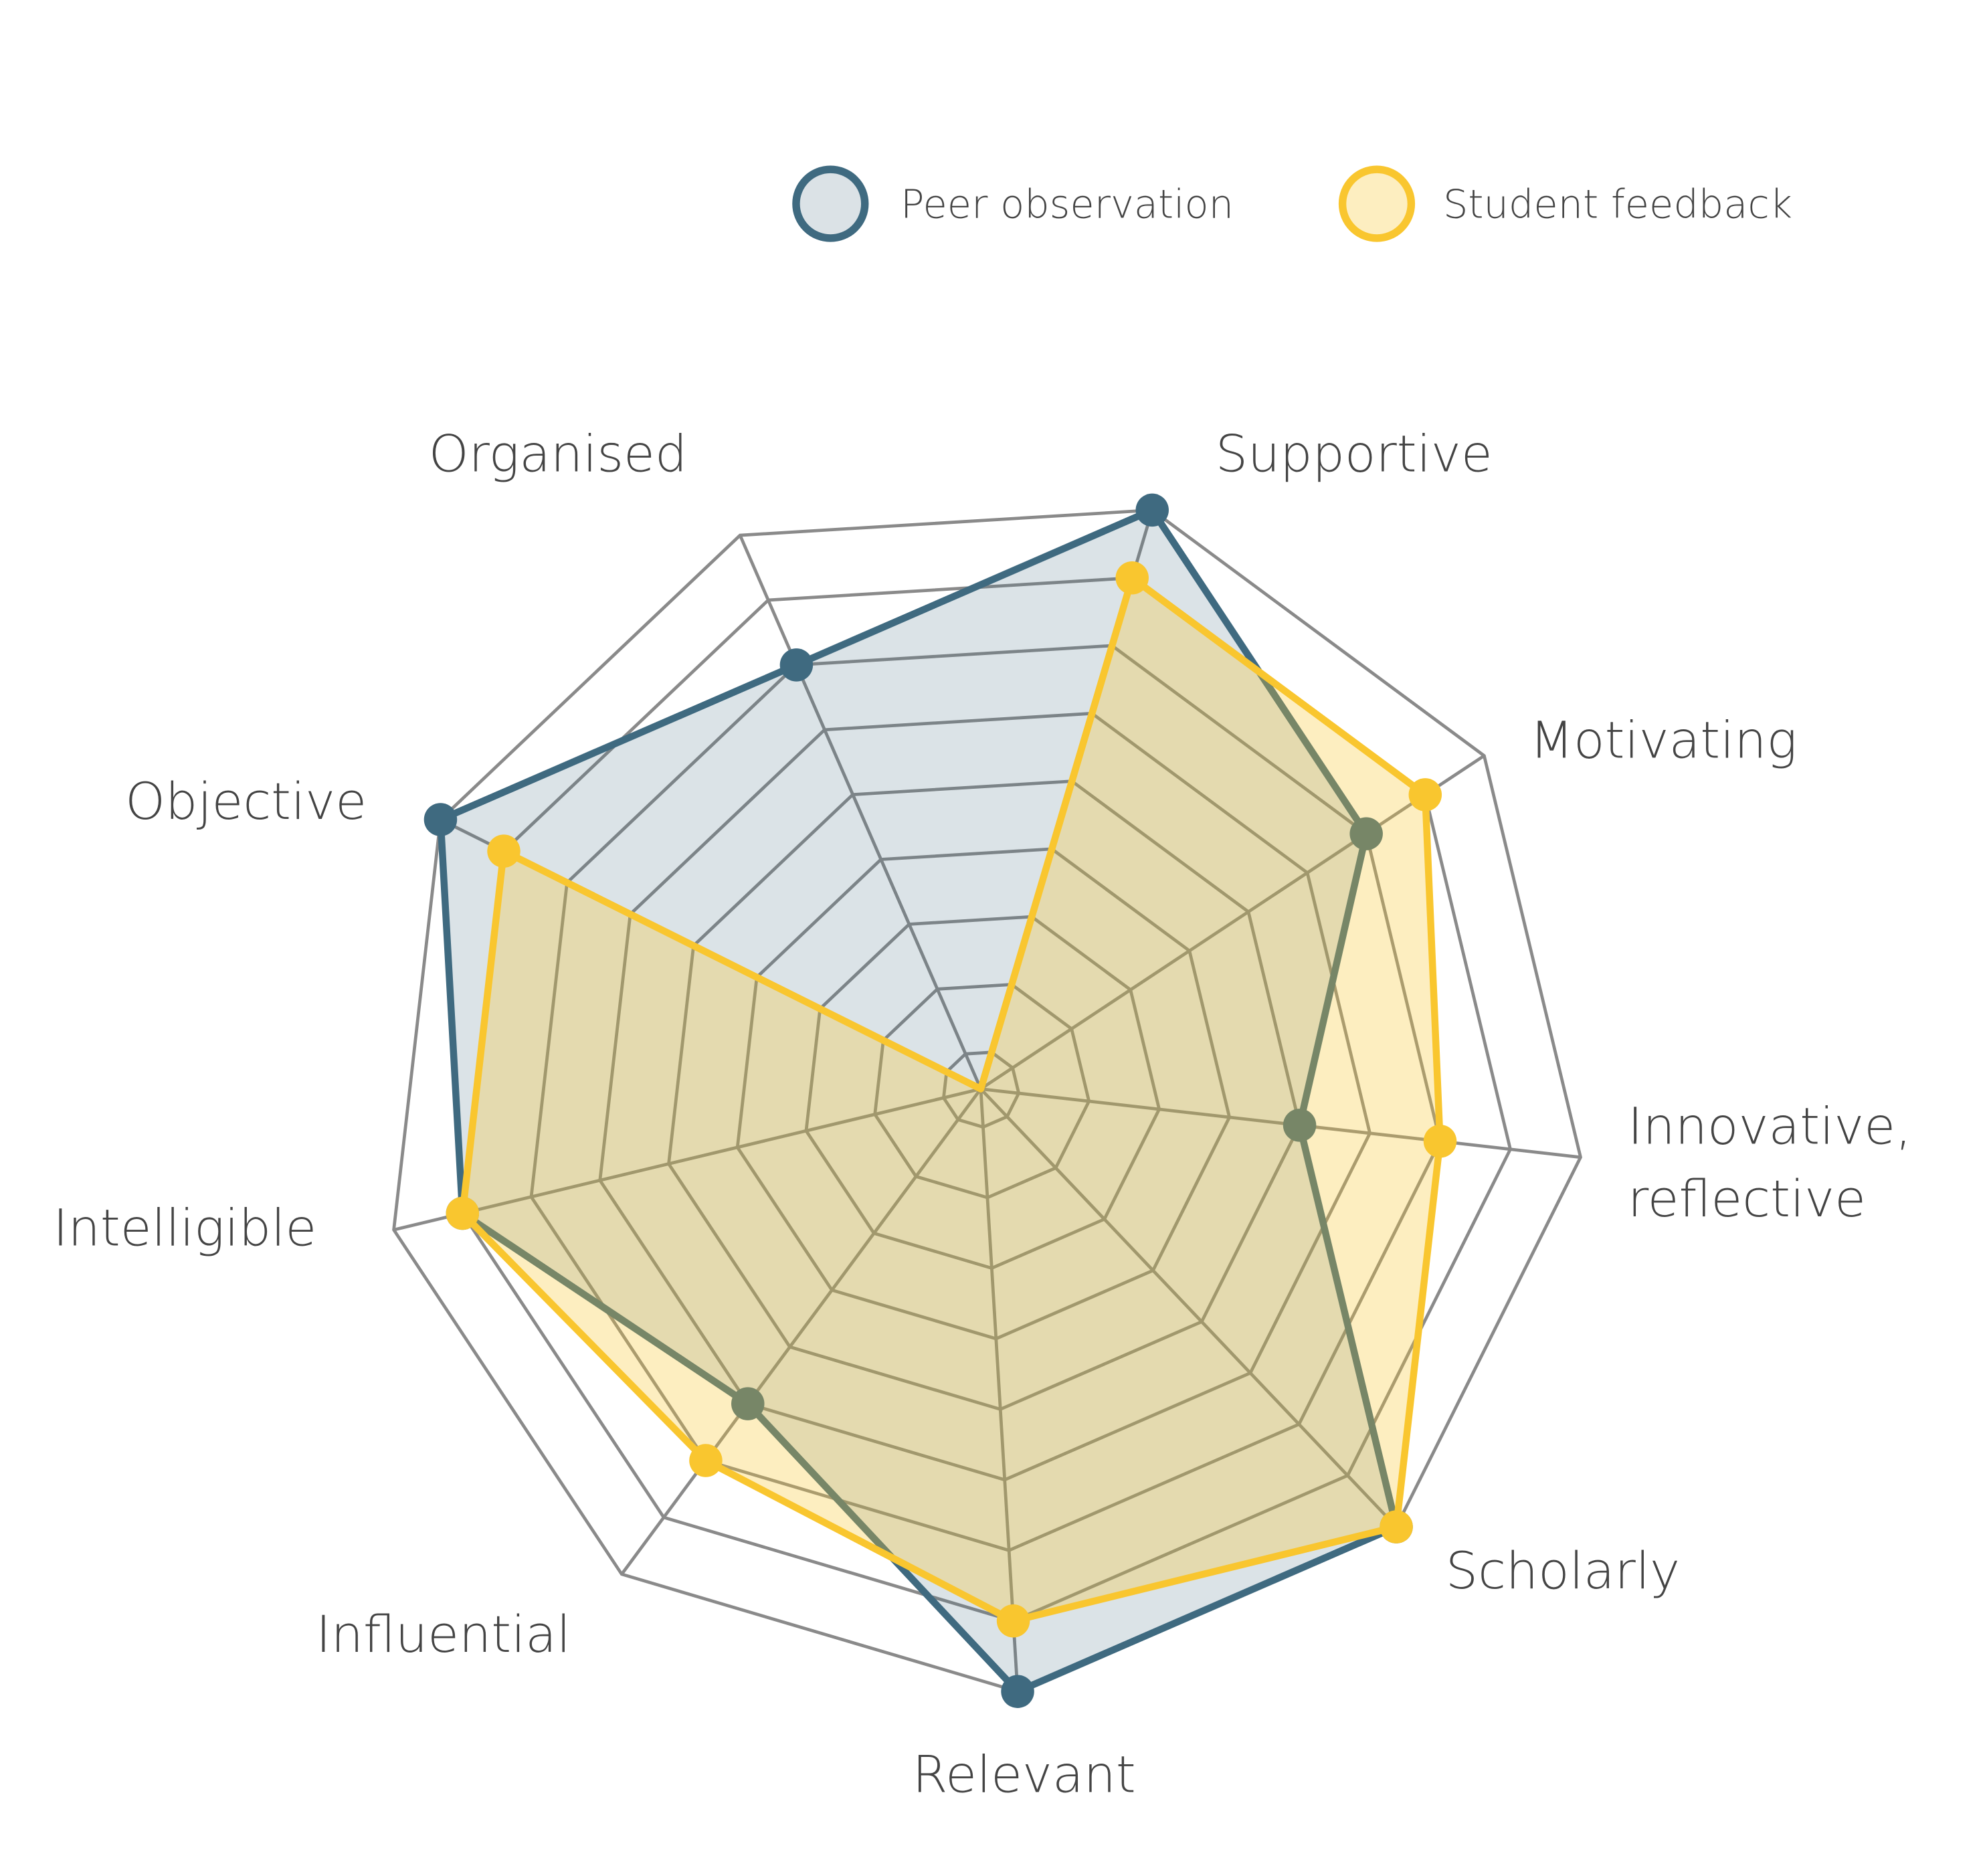  What do you see at coordinates (246, 801) in the screenshot?
I see `axis-label: Objective` at bounding box center [246, 801].